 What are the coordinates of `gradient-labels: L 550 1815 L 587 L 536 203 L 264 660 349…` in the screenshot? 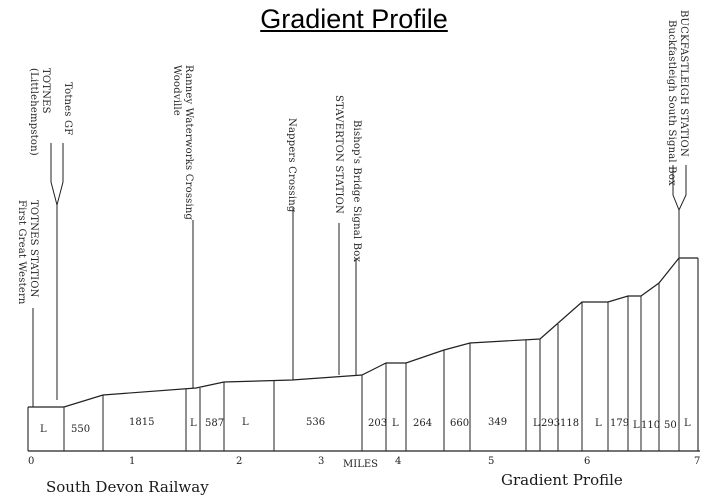 It's located at (365, 426).